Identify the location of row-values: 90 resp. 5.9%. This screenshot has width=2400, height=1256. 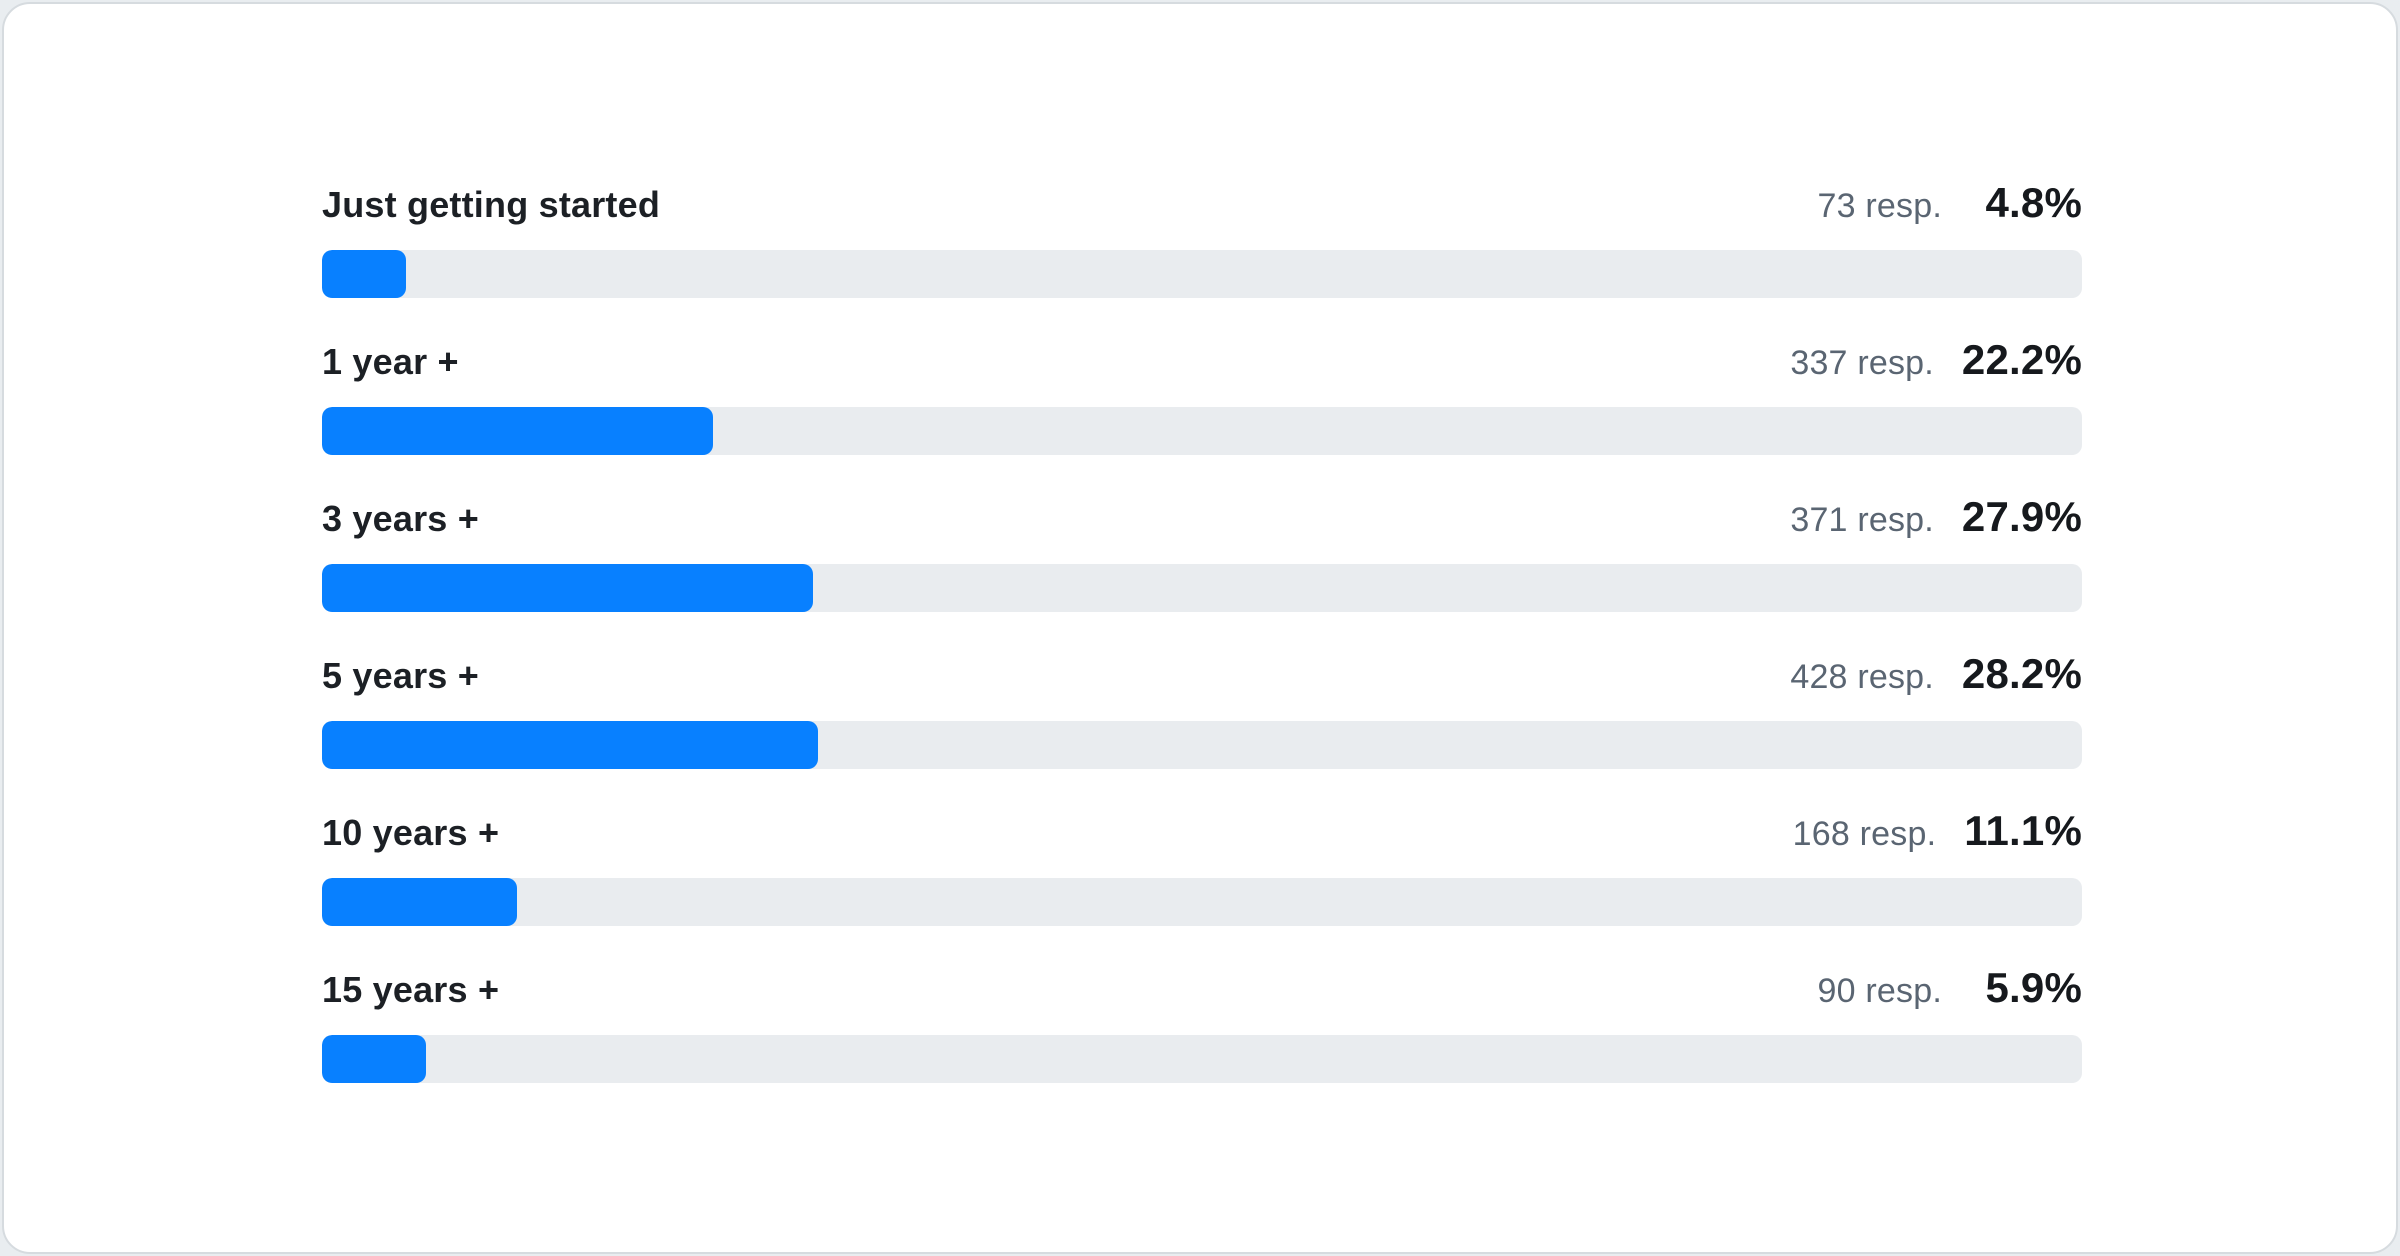
(1950, 989).